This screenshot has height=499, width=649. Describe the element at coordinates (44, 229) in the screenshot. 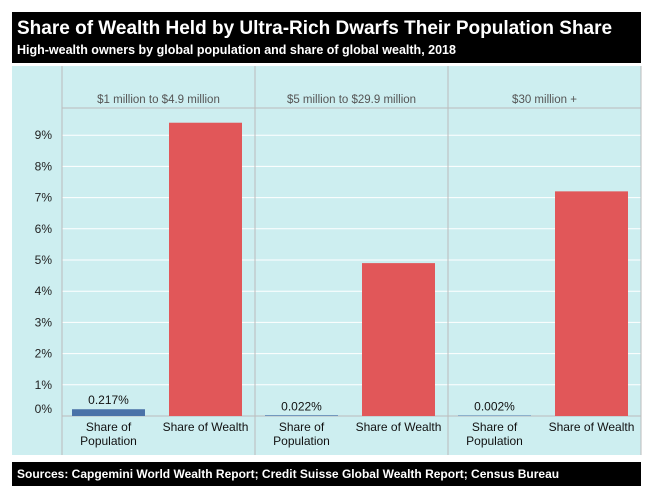

I see `y-tick-label: 6%` at that location.